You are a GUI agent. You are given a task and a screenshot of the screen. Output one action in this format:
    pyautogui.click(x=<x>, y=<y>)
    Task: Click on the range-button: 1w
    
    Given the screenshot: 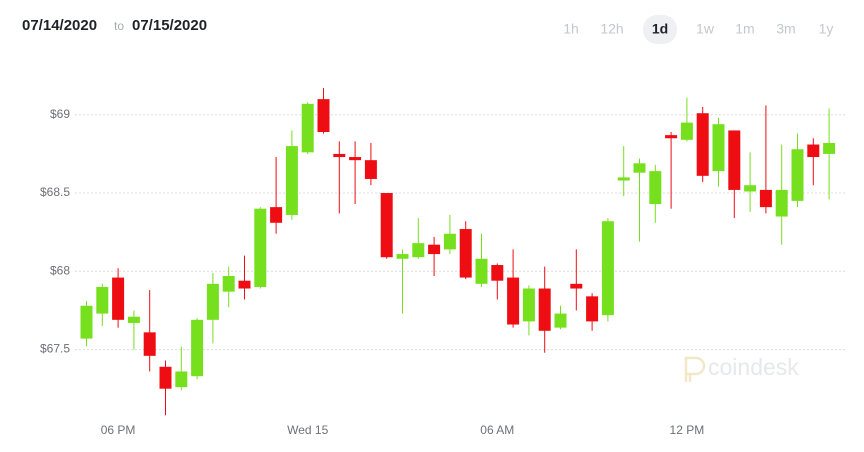 What is the action you would take?
    pyautogui.click(x=705, y=29)
    